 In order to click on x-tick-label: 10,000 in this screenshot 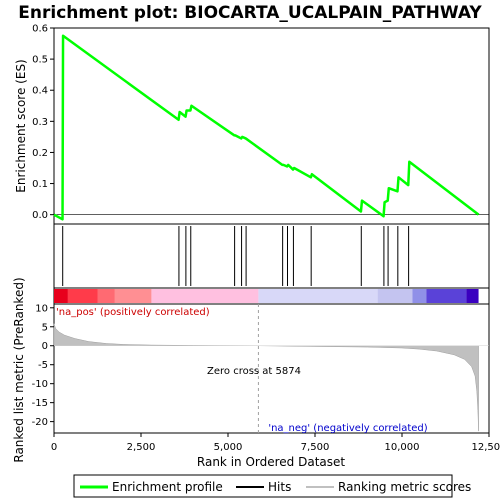, I will do `click(402, 447)`.